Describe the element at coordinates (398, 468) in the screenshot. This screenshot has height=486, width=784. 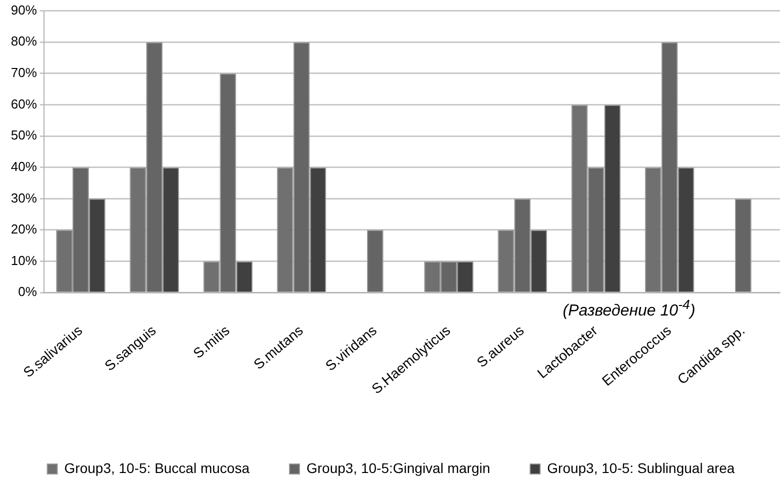
I see `legend-label: Group3, 10-5:Gingival margin` at that location.